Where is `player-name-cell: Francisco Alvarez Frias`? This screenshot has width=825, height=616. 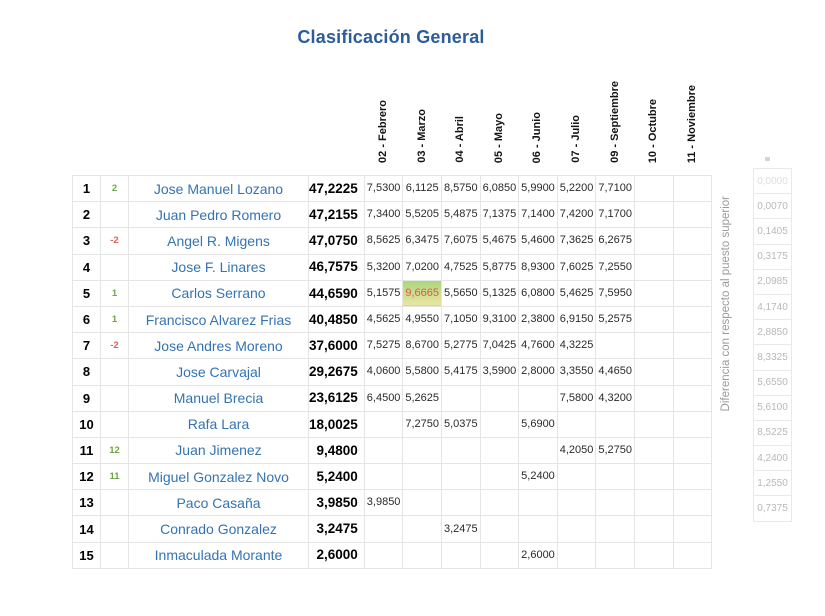
player-name-cell: Francisco Alvarez Frias is located at coordinates (218, 319).